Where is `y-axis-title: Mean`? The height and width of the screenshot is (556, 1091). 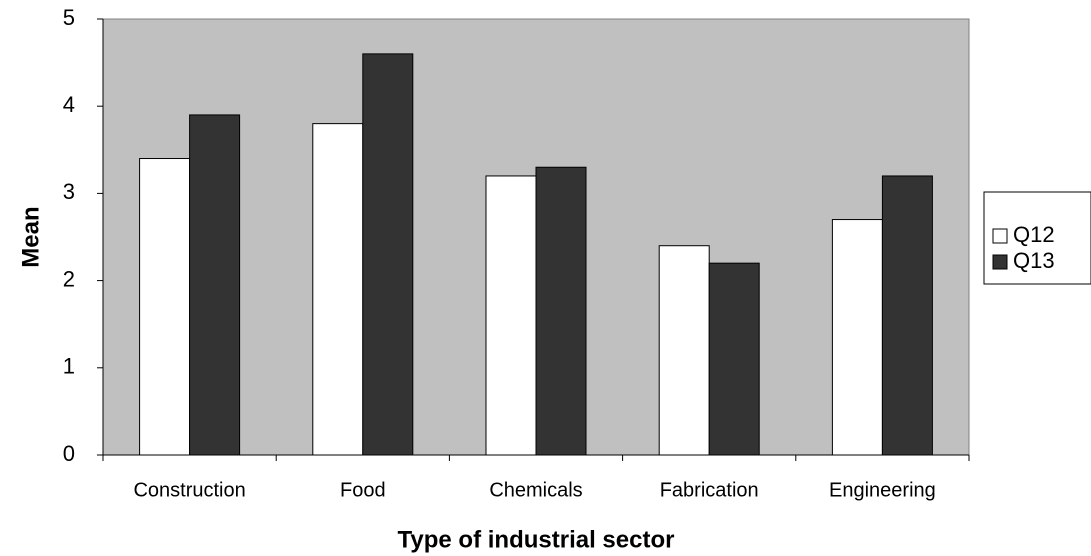
y-axis-title: Mean is located at coordinates (30, 236).